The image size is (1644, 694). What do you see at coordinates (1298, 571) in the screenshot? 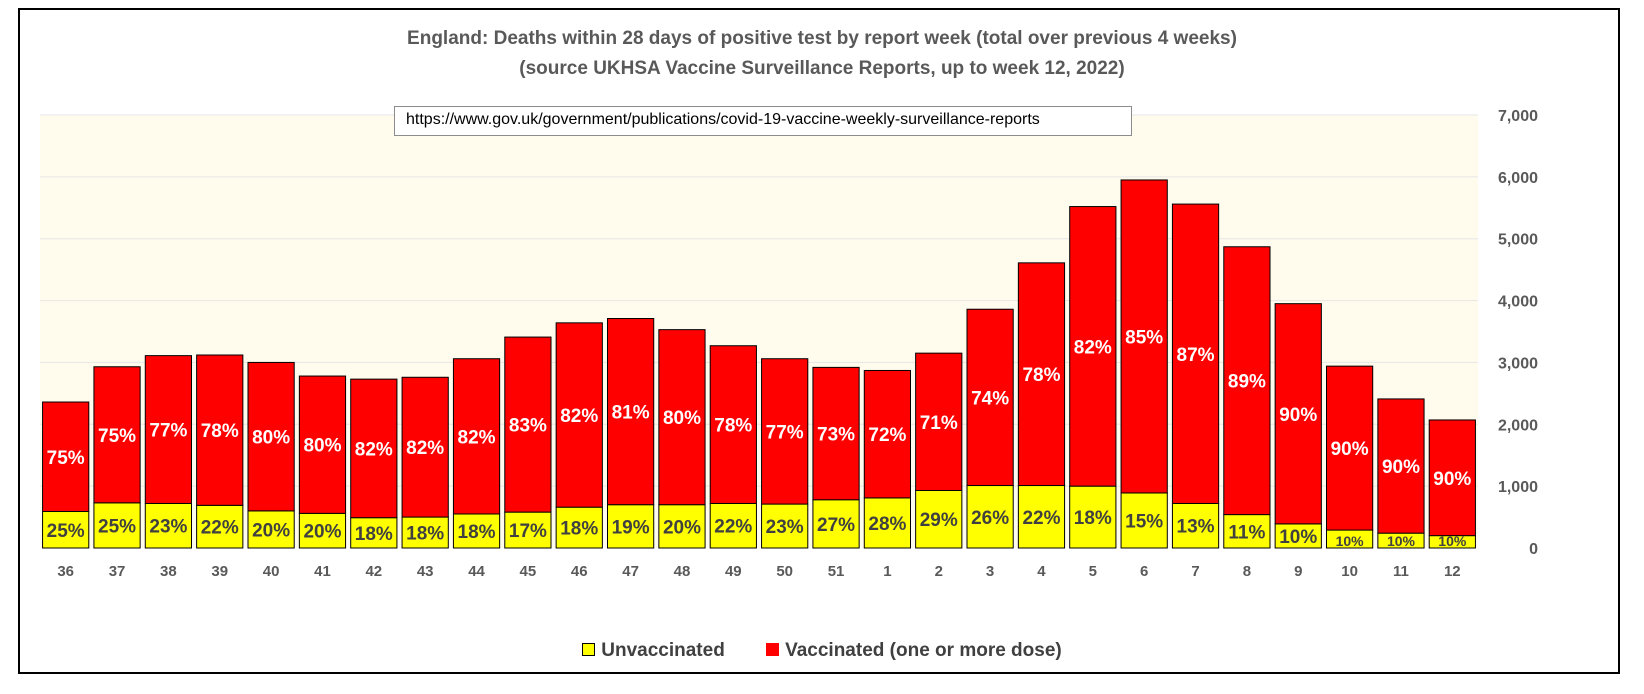
I see `x-tick-label: 9` at bounding box center [1298, 571].